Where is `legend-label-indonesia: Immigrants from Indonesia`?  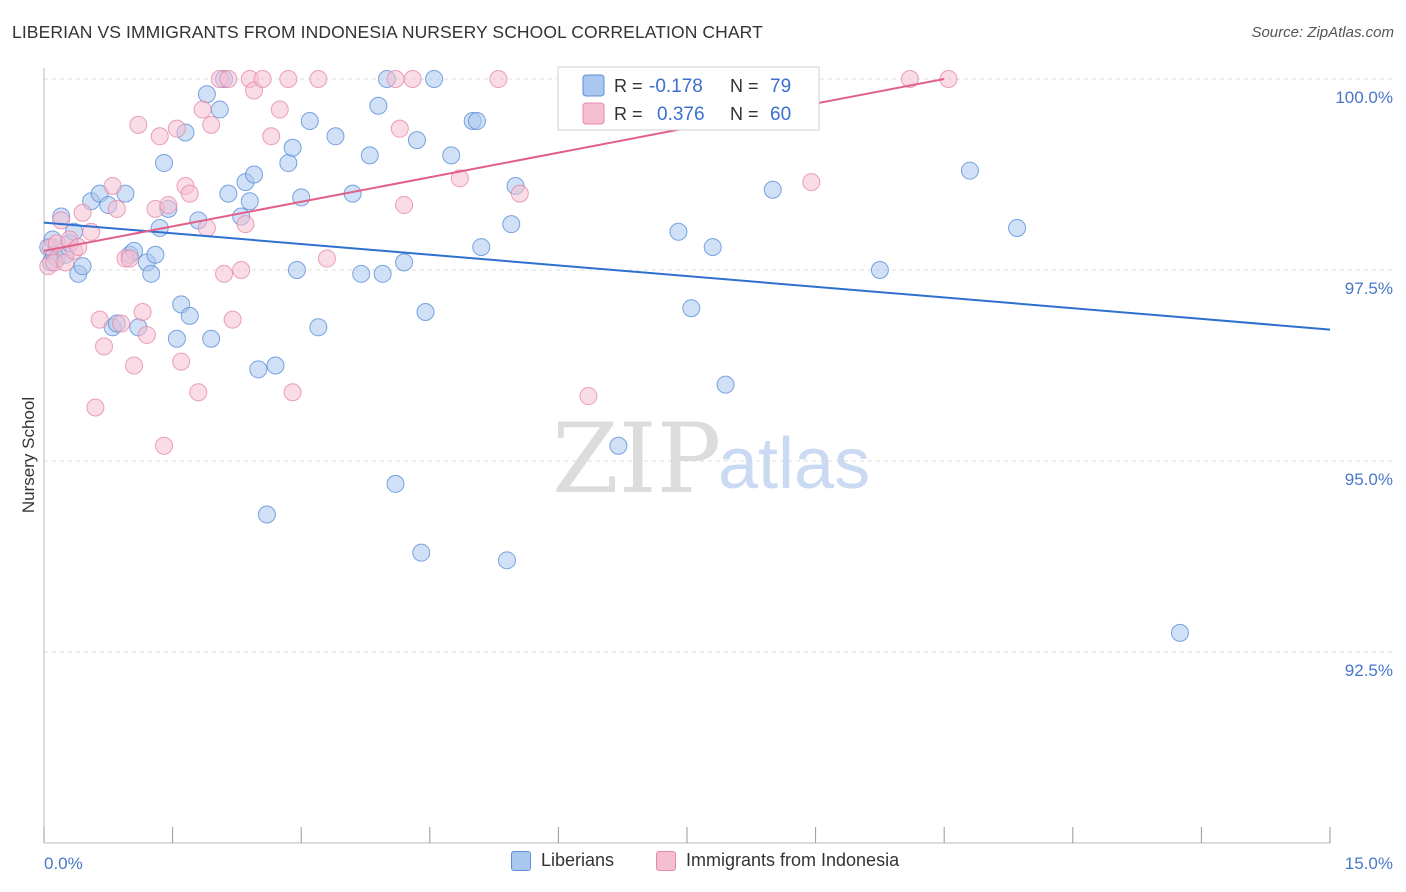 legend-label-indonesia: Immigrants from Indonesia is located at coordinates (793, 860).